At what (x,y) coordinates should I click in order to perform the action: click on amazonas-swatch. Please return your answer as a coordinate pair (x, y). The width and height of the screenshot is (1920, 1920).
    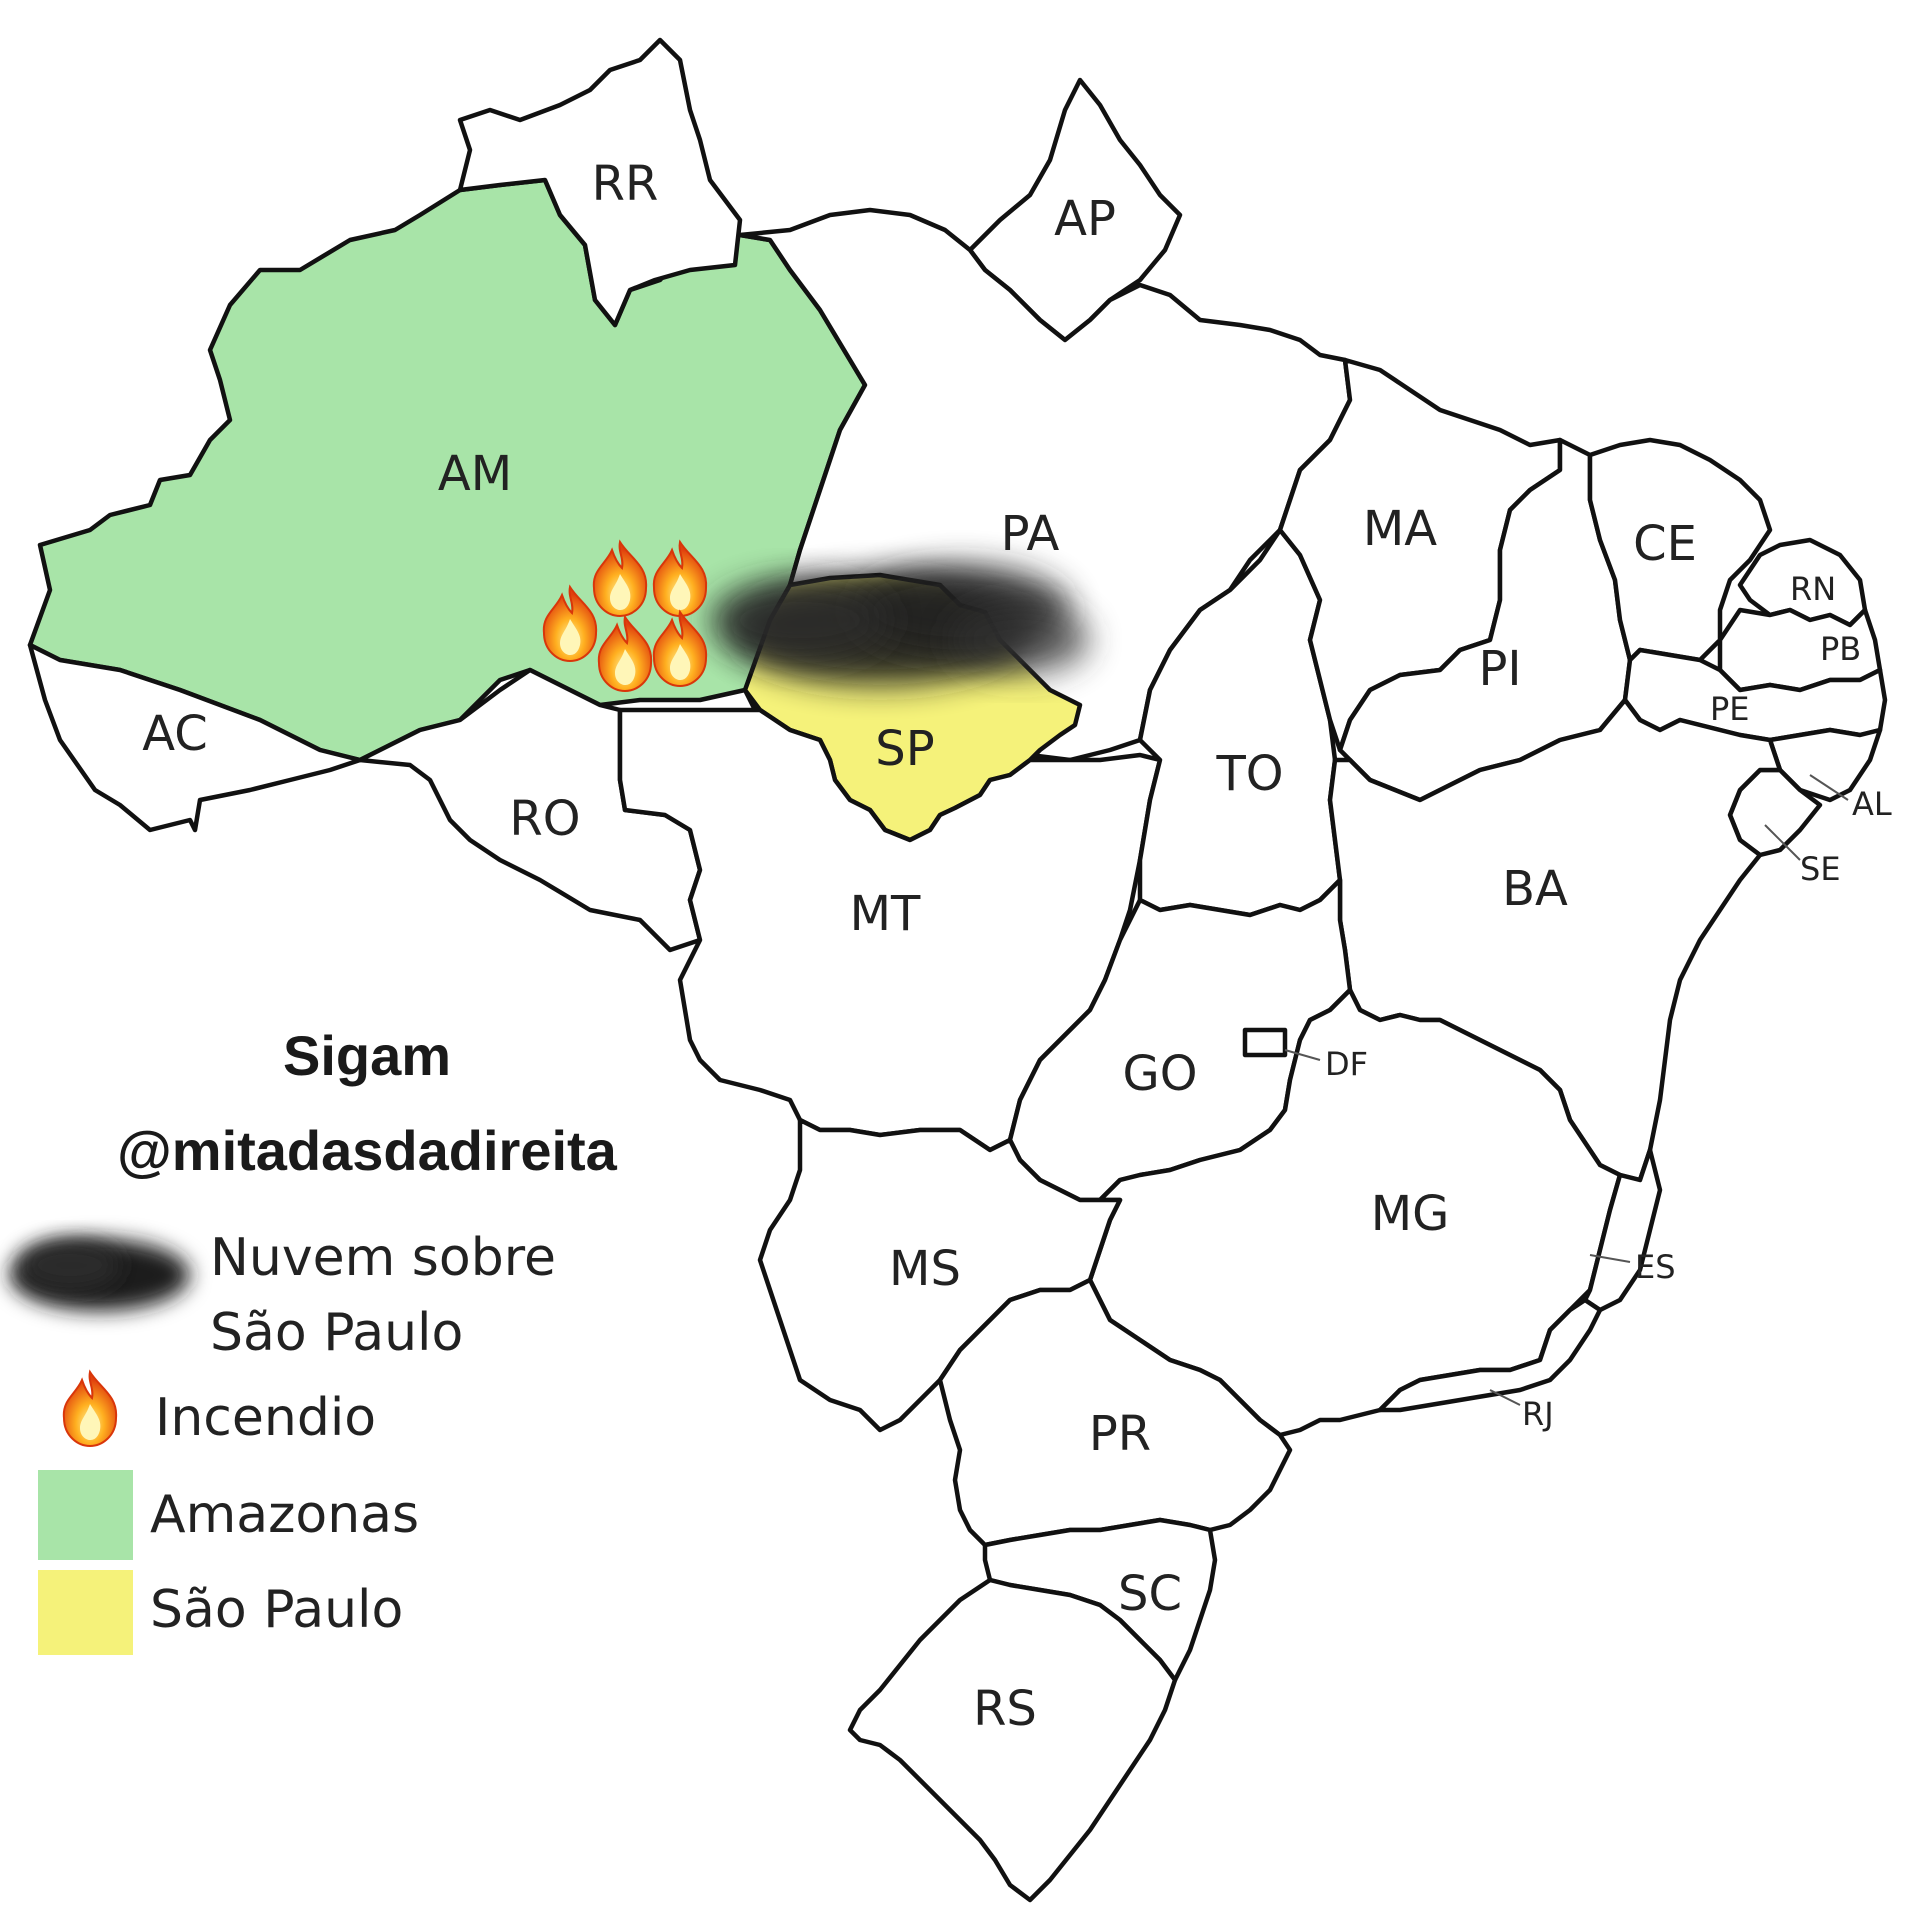
    Looking at the image, I should click on (85, 1515).